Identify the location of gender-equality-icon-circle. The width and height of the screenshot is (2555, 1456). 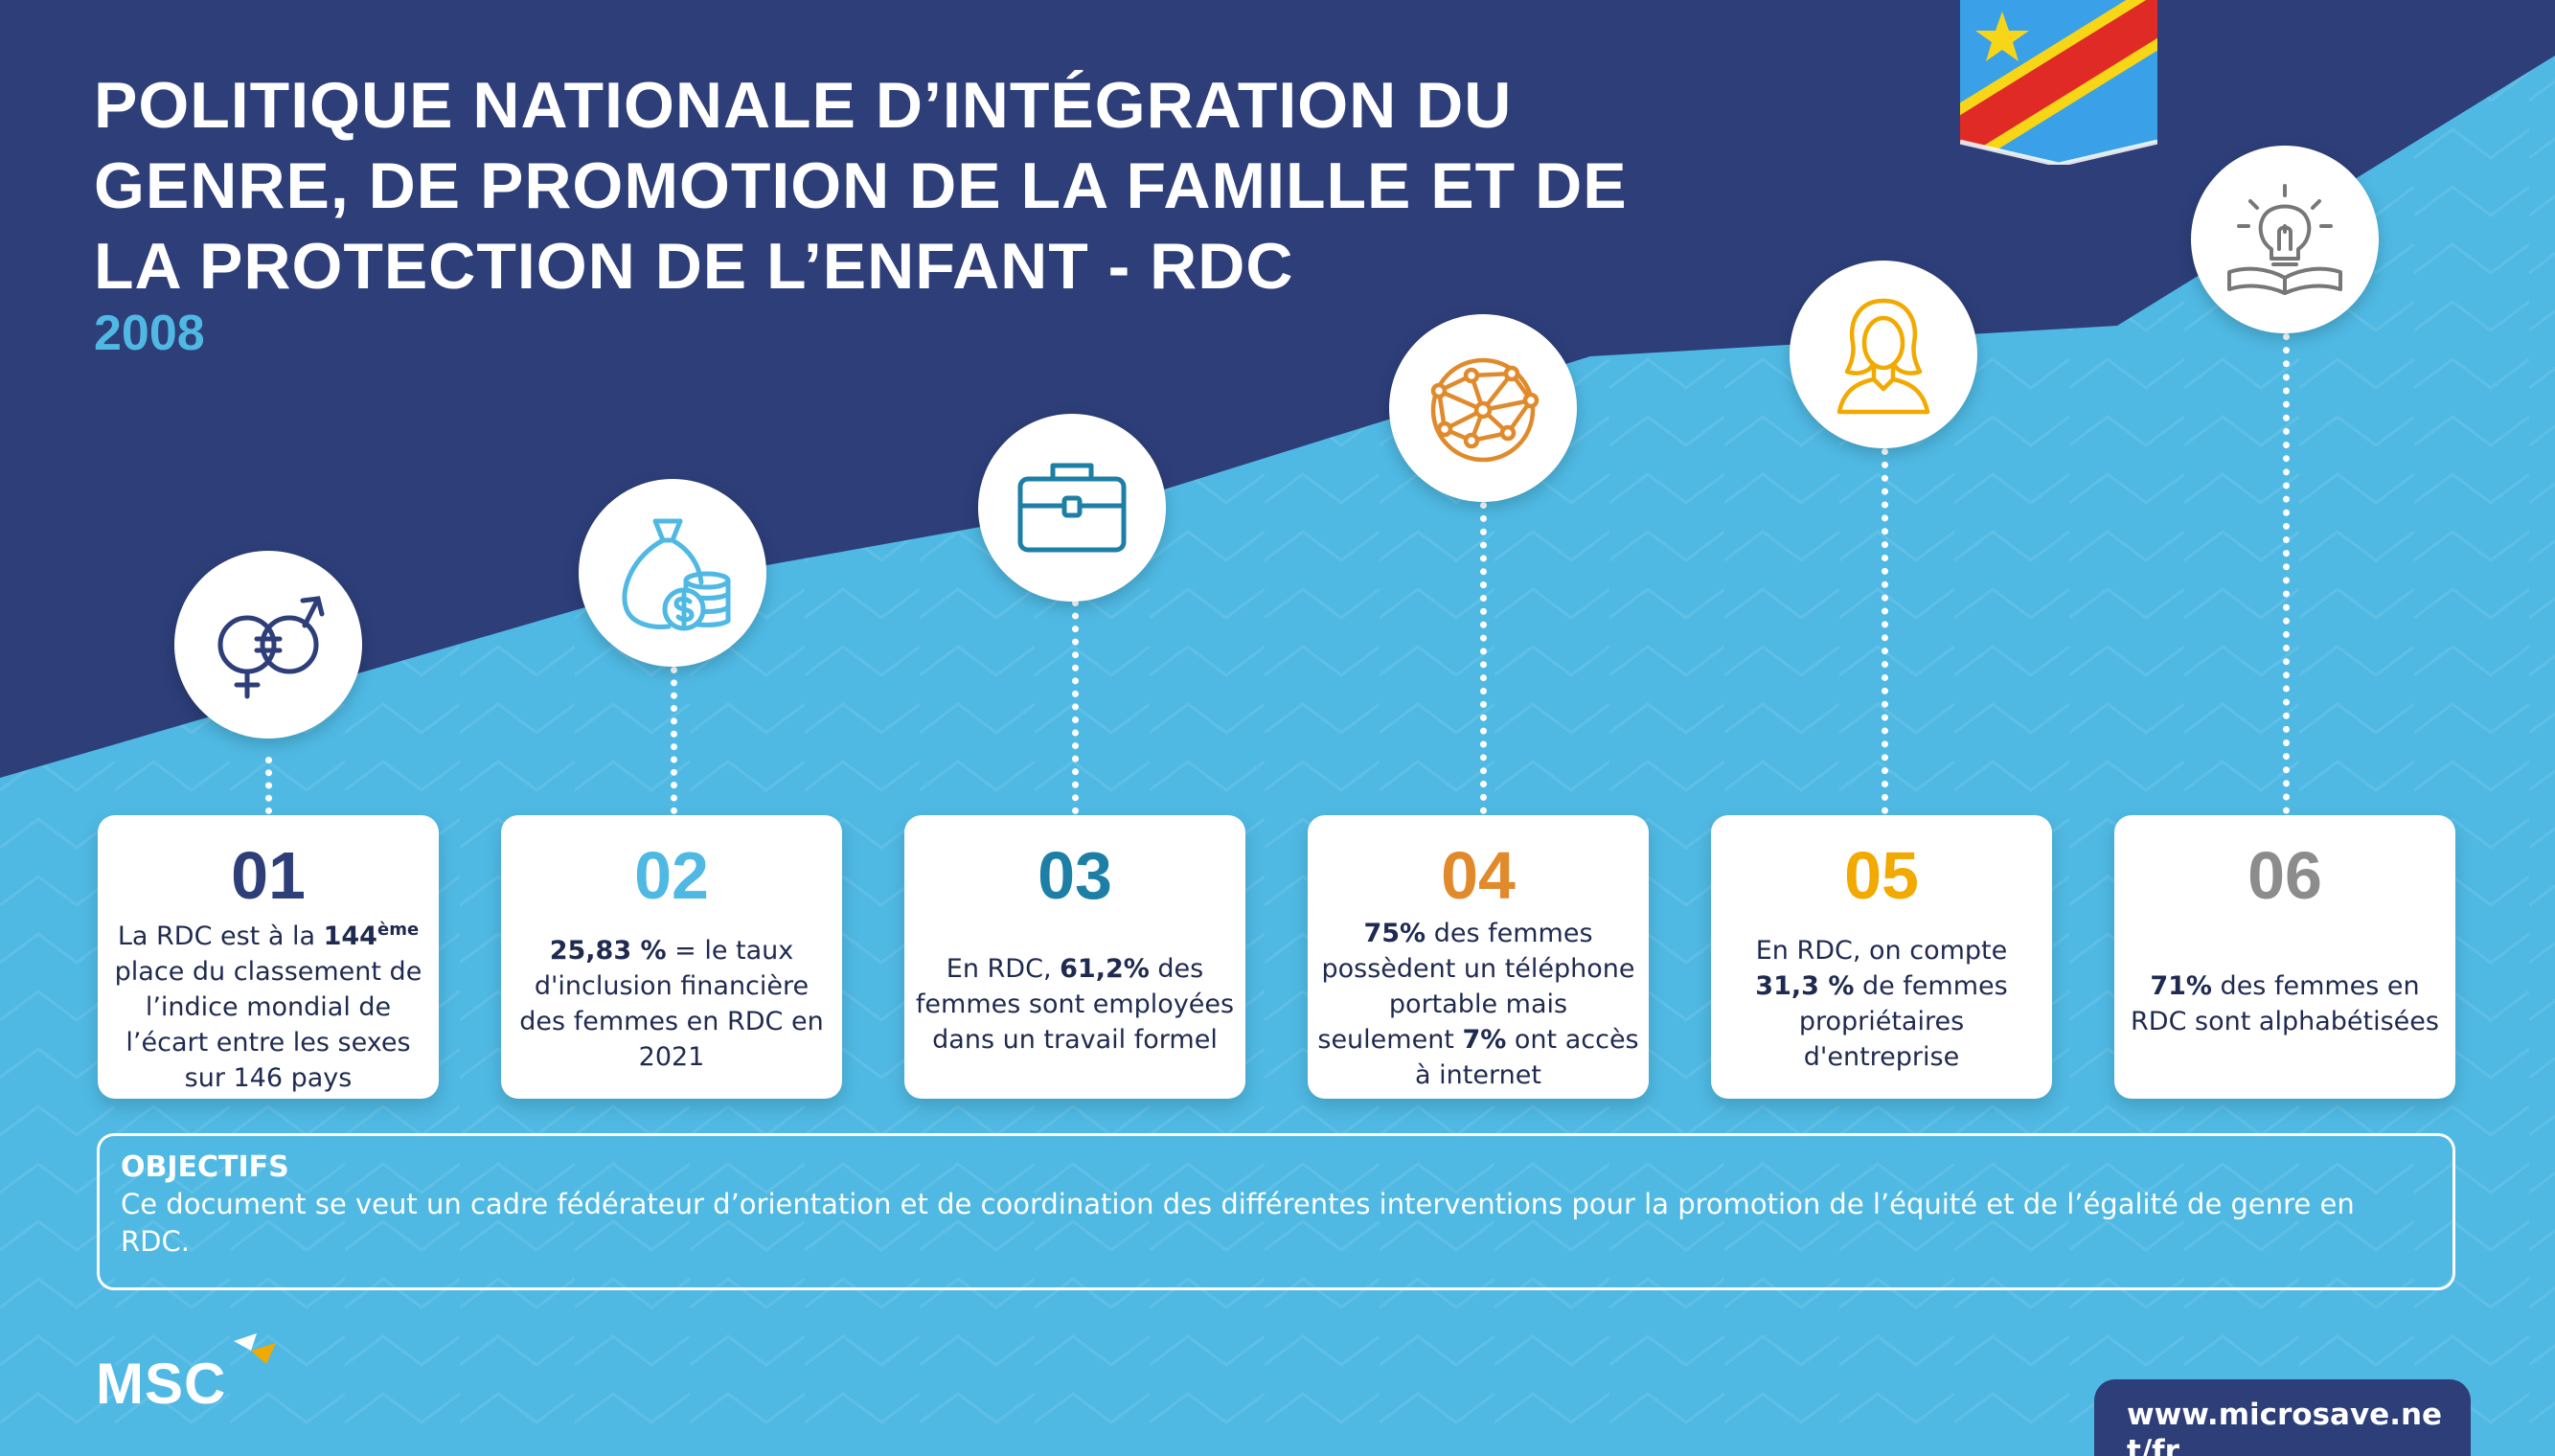
(268, 645).